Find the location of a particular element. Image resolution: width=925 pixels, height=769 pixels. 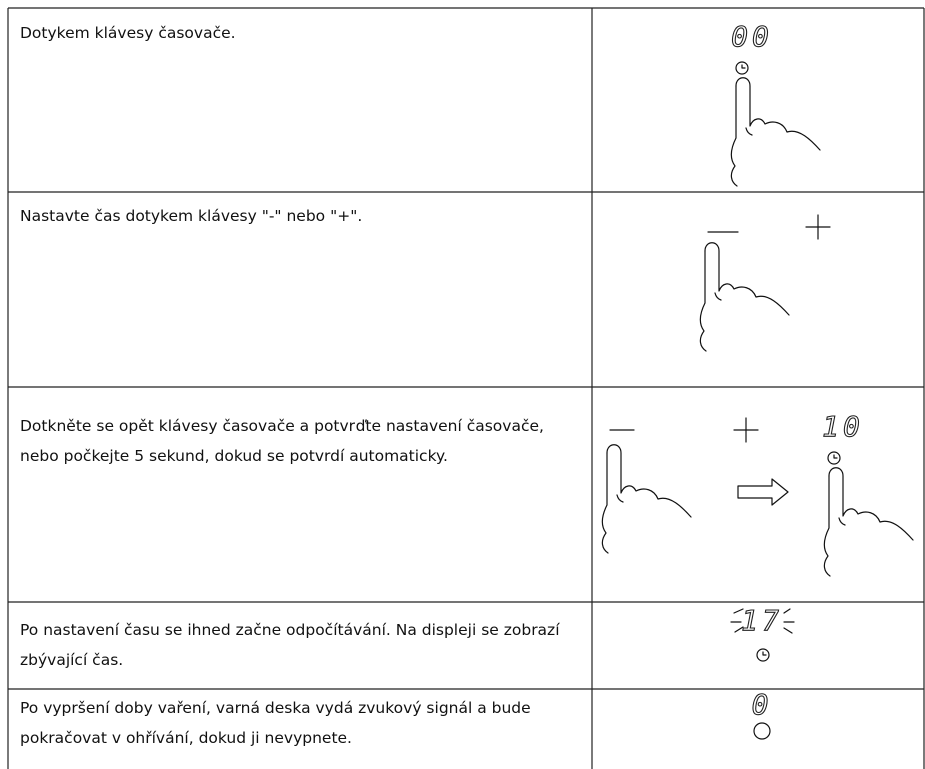

step-text: Dotykem klávesy časovače. is located at coordinates (128, 33).